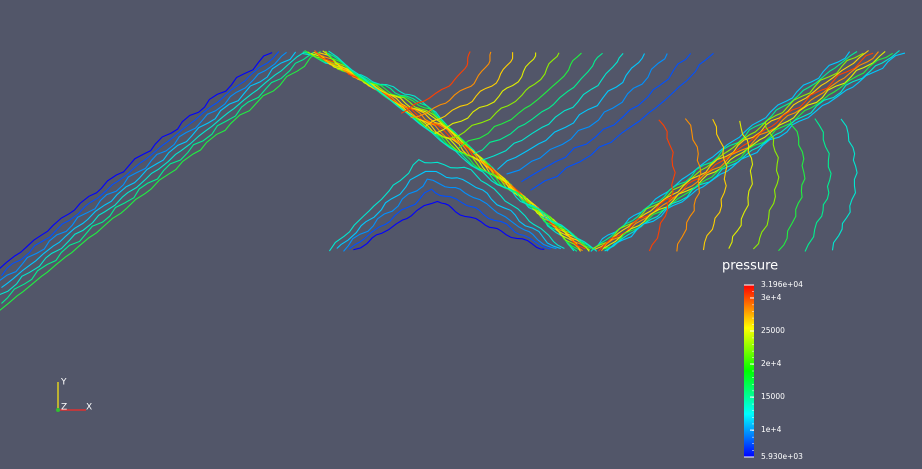  Describe the element at coordinates (773, 396) in the screenshot. I see `legend-tick-label: 15000` at that location.